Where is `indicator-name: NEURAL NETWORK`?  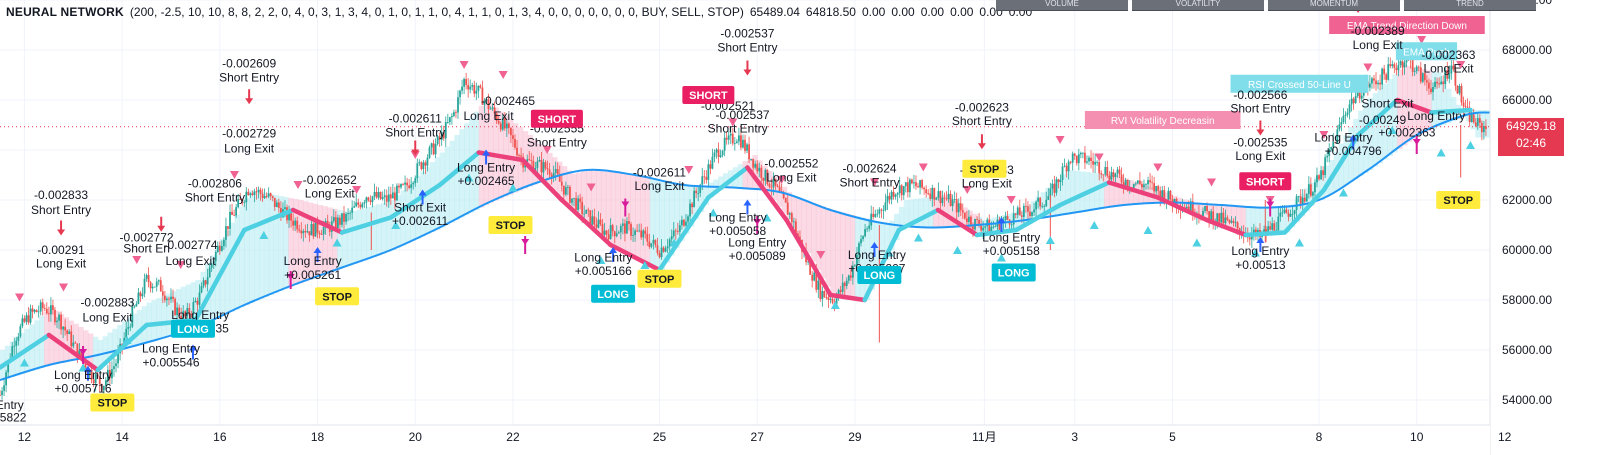 indicator-name: NEURAL NETWORK is located at coordinates (65, 12).